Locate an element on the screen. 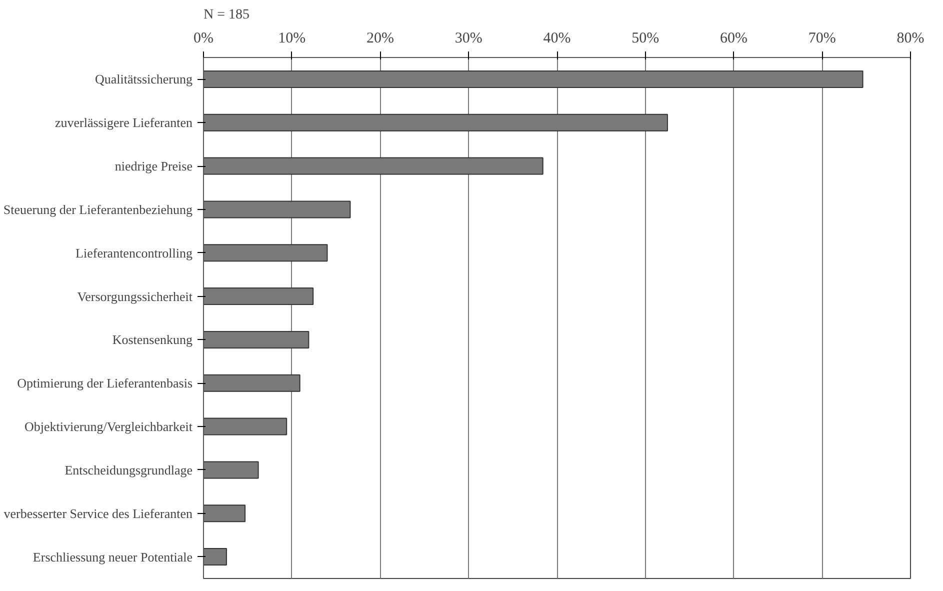 The height and width of the screenshot is (591, 943). y-tick-label: Optimierung der Lieferantenbasis is located at coordinates (104, 383).